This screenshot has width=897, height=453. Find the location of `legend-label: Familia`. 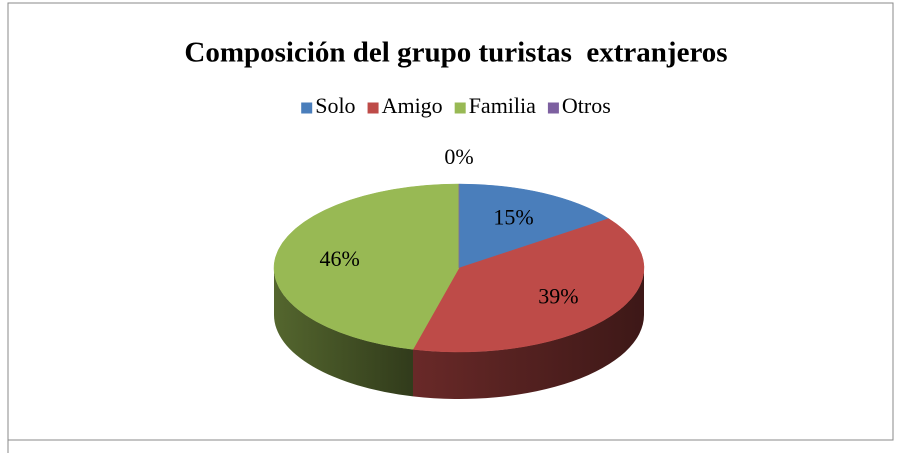

legend-label: Familia is located at coordinates (502, 105).